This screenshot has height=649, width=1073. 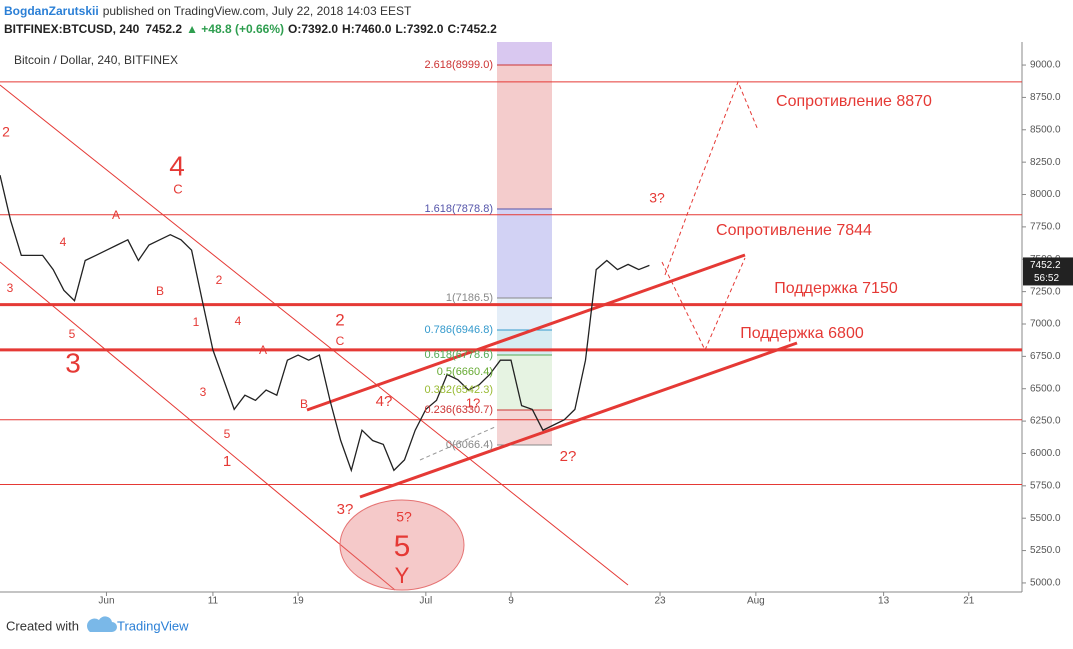 What do you see at coordinates (102, 624) in the screenshot?
I see `logo` at bounding box center [102, 624].